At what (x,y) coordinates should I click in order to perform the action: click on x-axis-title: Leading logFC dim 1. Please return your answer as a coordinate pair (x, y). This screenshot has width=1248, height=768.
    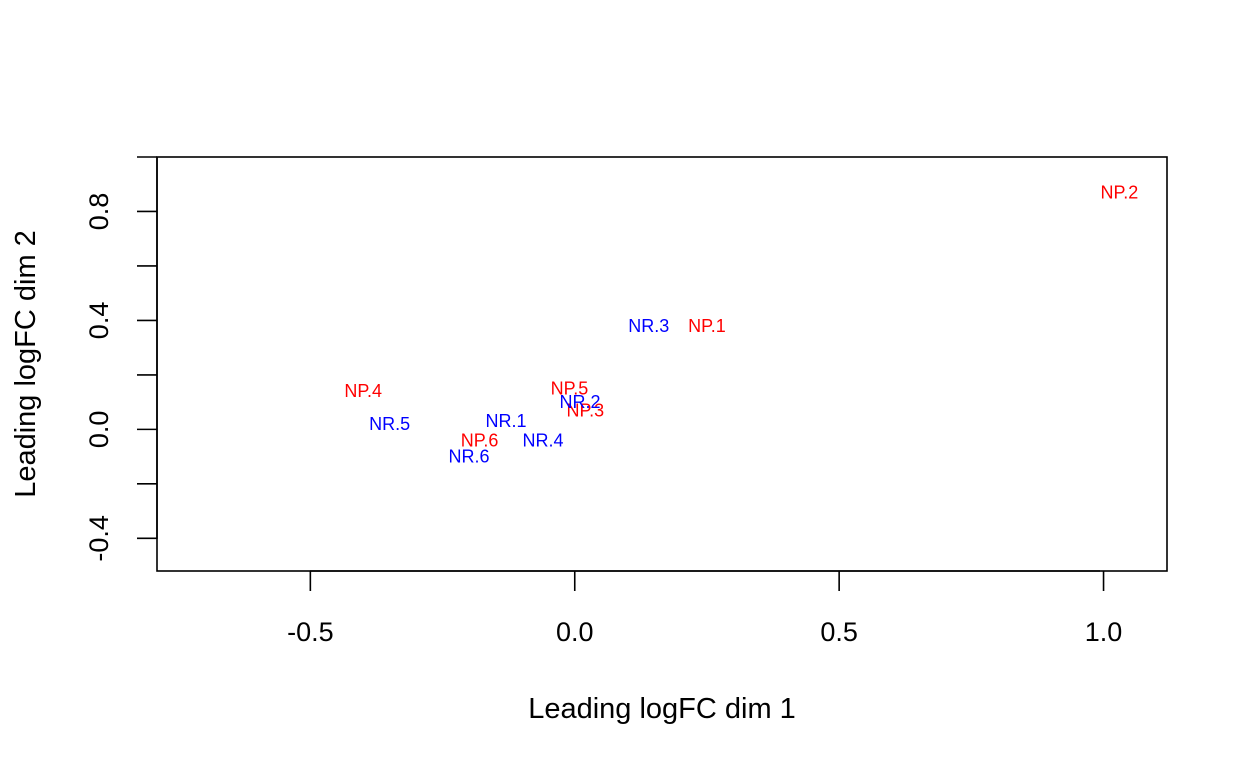
    Looking at the image, I should click on (662, 709).